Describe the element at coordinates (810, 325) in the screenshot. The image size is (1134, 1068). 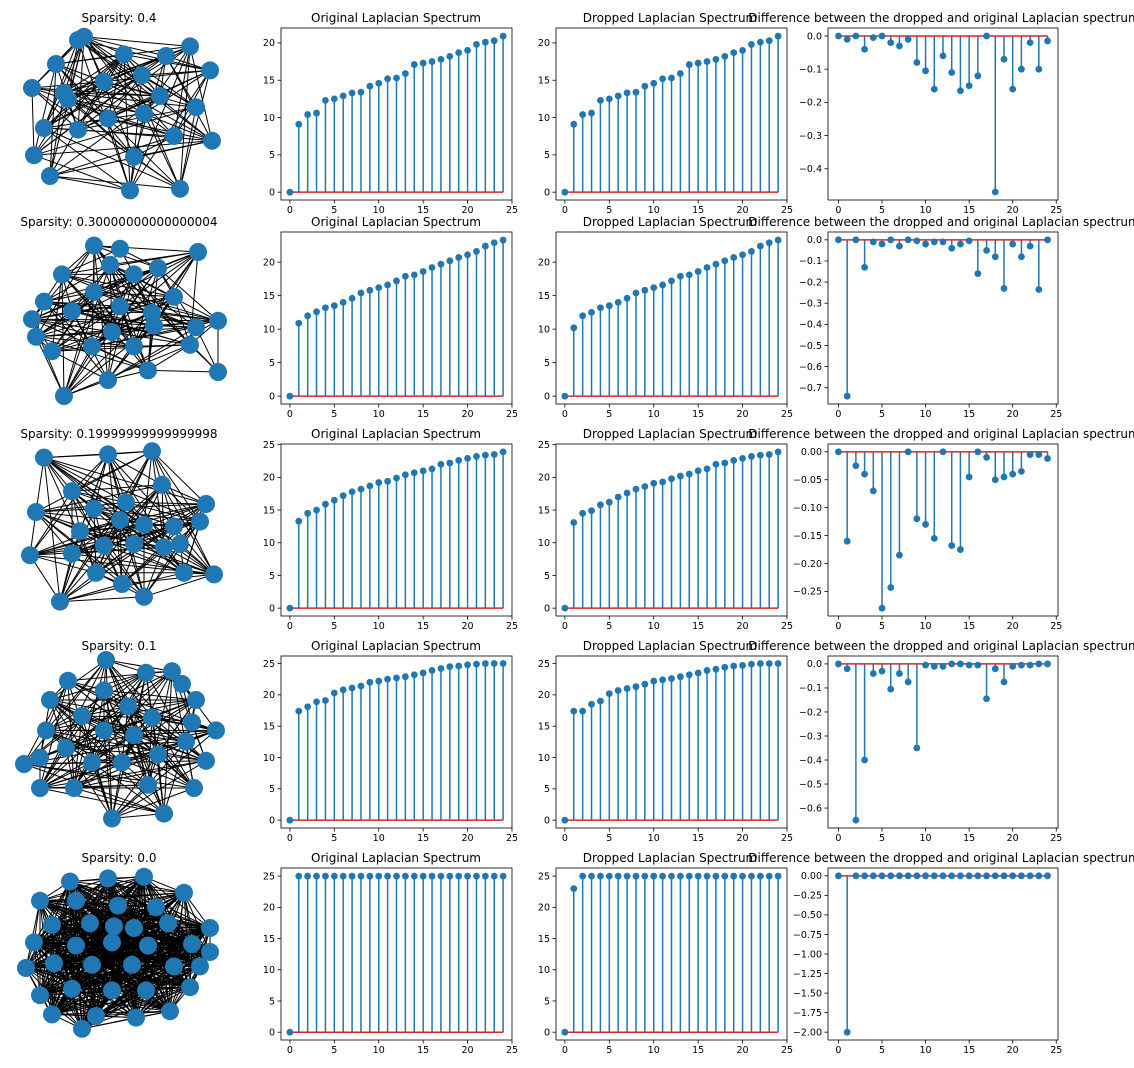
I see `y-tick-label: −0.4` at that location.